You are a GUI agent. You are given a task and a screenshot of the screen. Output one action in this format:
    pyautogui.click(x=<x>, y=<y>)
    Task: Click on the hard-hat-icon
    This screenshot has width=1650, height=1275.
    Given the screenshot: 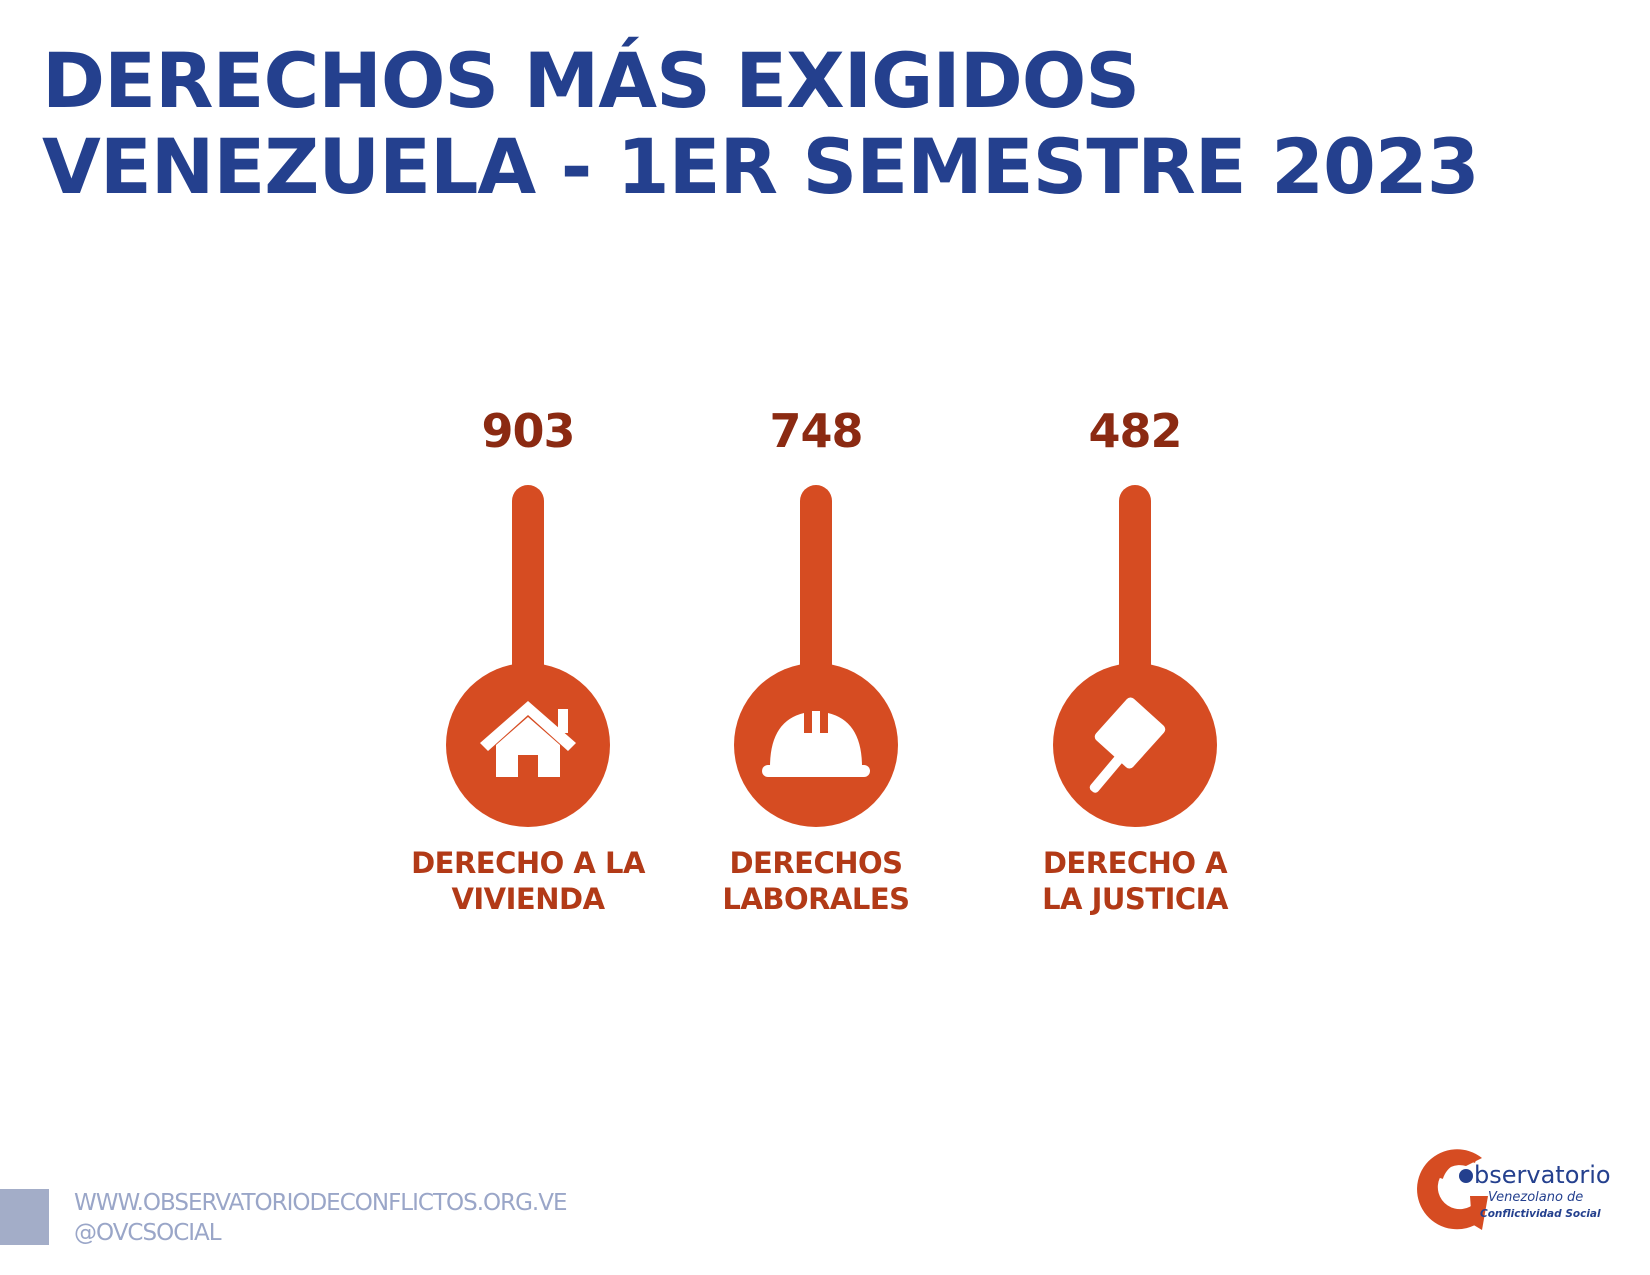 What is the action you would take?
    pyautogui.click(x=816, y=744)
    